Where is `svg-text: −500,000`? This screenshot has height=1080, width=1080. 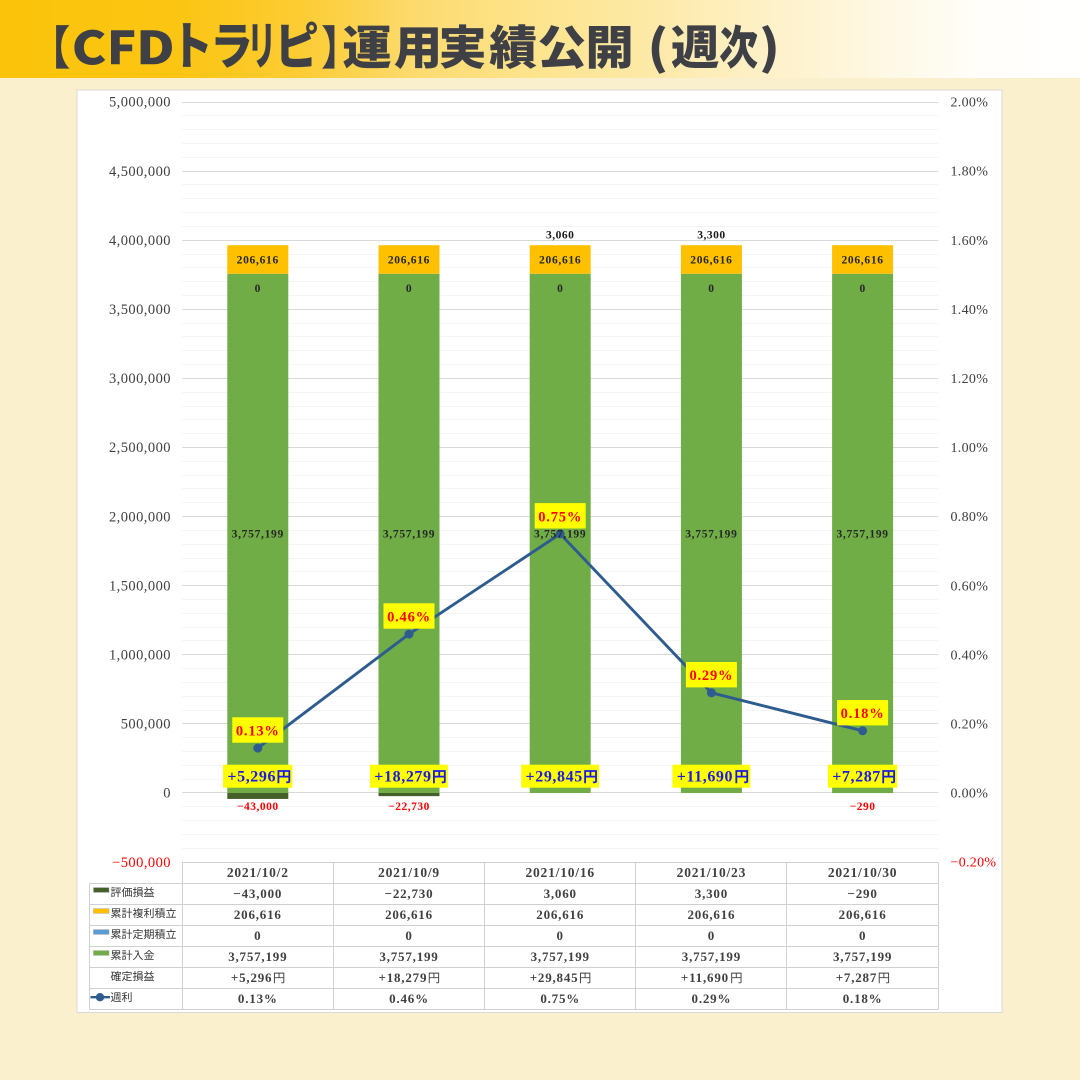 svg-text: −500,000 is located at coordinates (141, 863).